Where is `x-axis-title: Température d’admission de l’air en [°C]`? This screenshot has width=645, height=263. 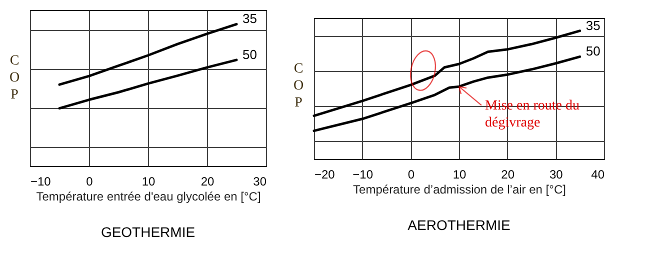
x-axis-title: Température d’admission de l’air en [°C] is located at coordinates (459, 189).